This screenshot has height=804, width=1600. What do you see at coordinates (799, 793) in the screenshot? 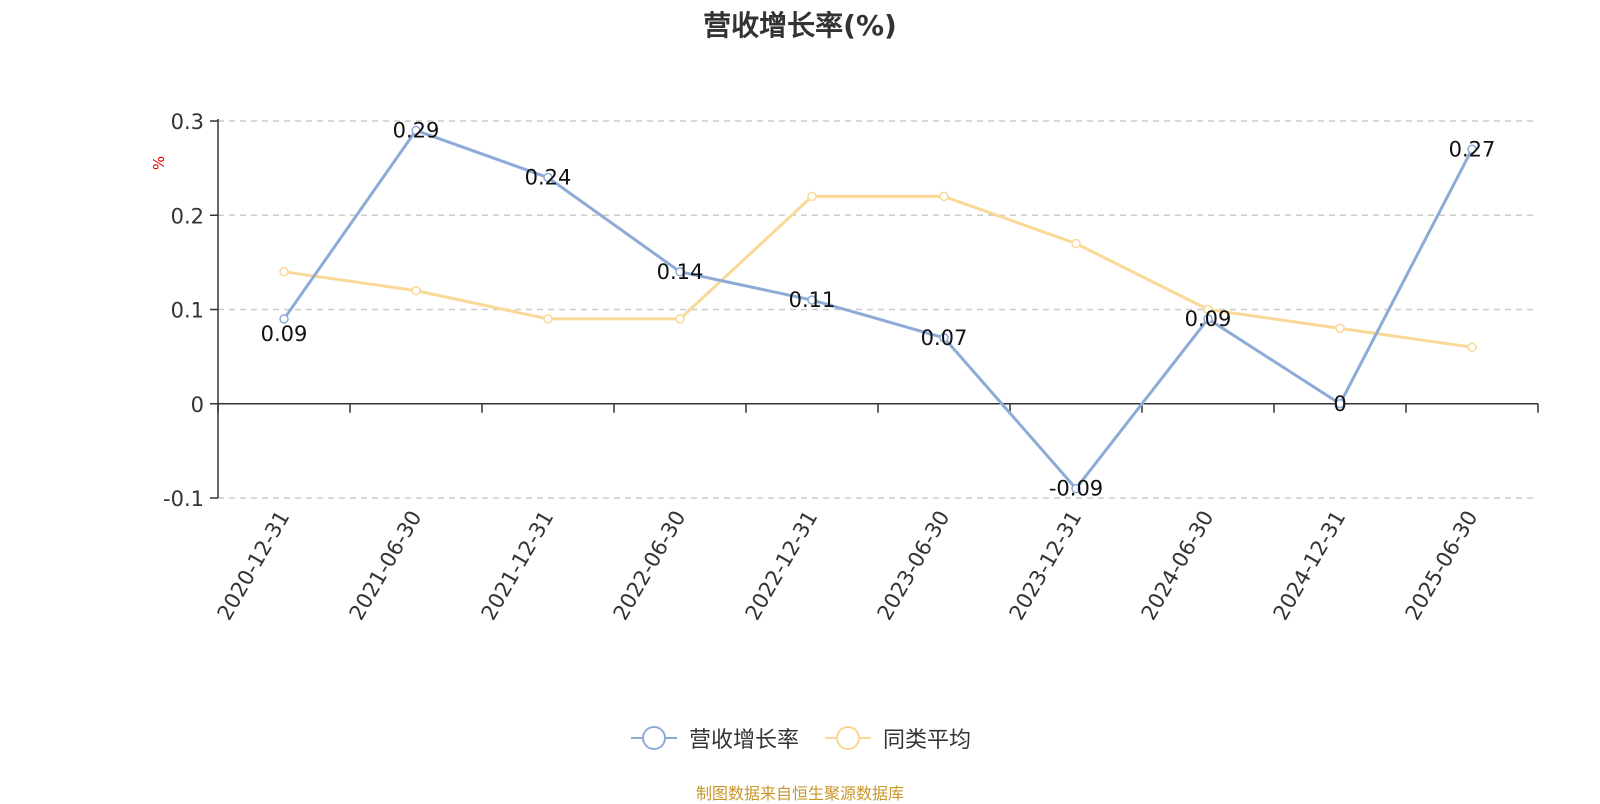
I see `source-footnote: 制图数据来自恒生聚源数据库` at bounding box center [799, 793].